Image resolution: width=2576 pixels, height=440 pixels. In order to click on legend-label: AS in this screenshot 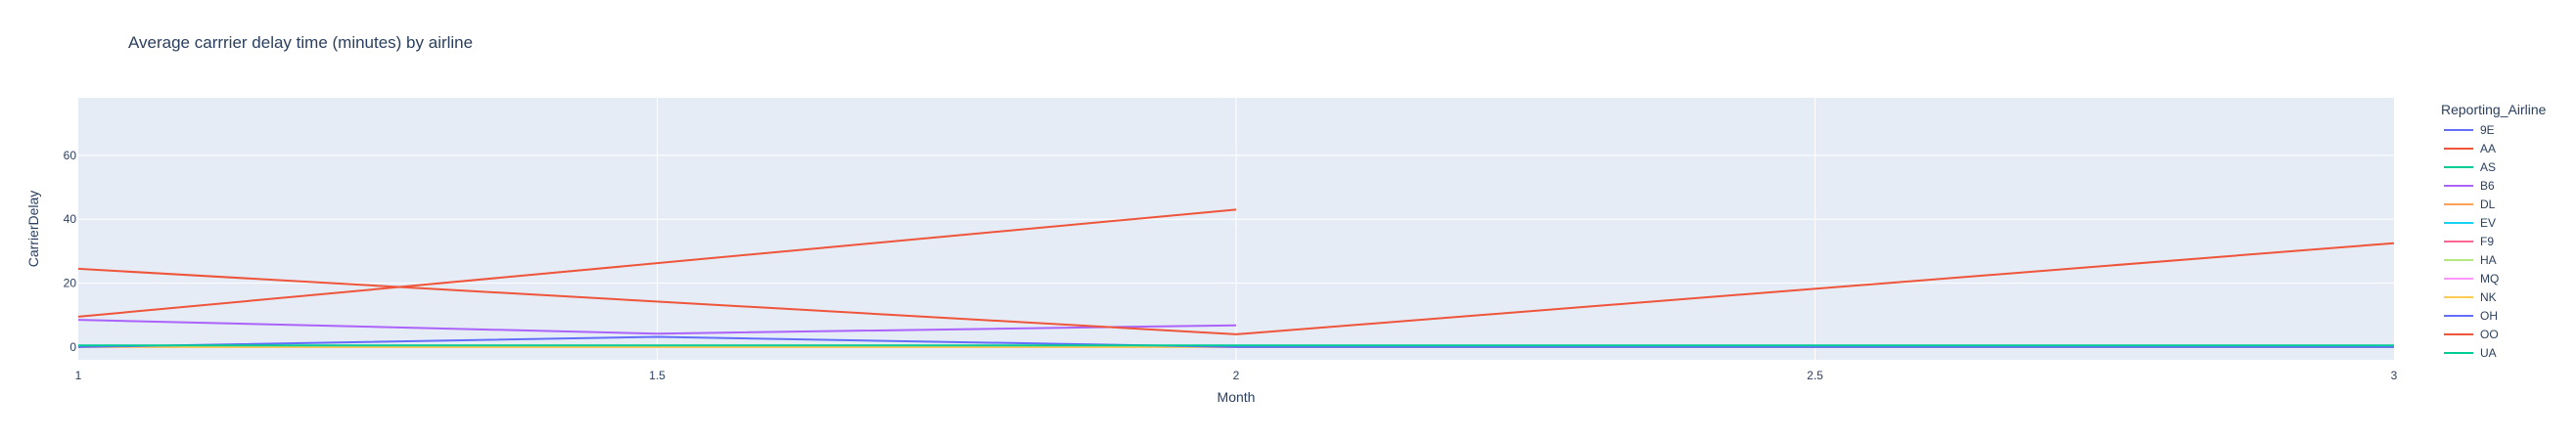, I will do `click(2488, 167)`.